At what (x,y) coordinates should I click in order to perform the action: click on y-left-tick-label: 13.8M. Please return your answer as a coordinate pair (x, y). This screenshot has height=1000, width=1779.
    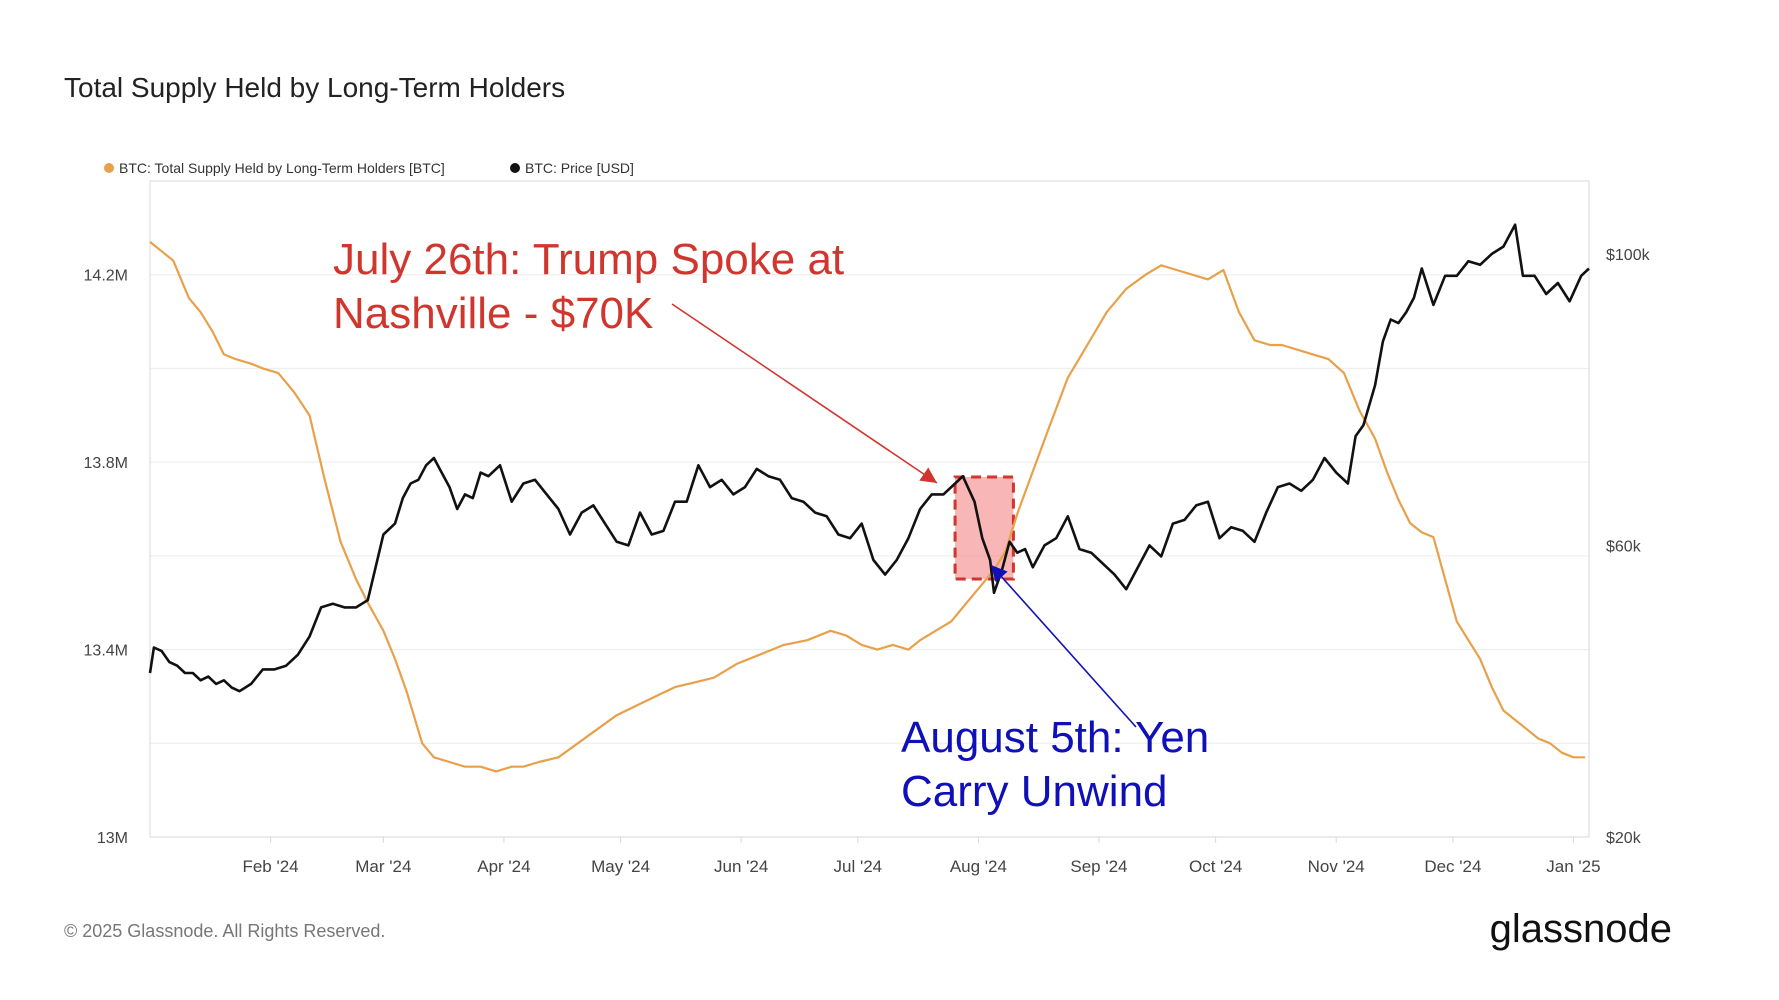
    Looking at the image, I should click on (106, 463).